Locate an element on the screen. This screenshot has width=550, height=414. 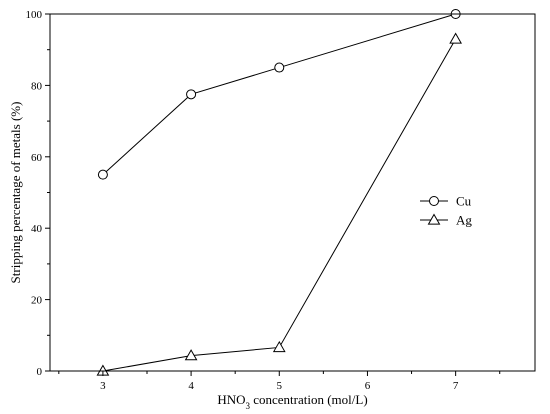
x-axis-title-prefix: HNO is located at coordinates (231, 399).